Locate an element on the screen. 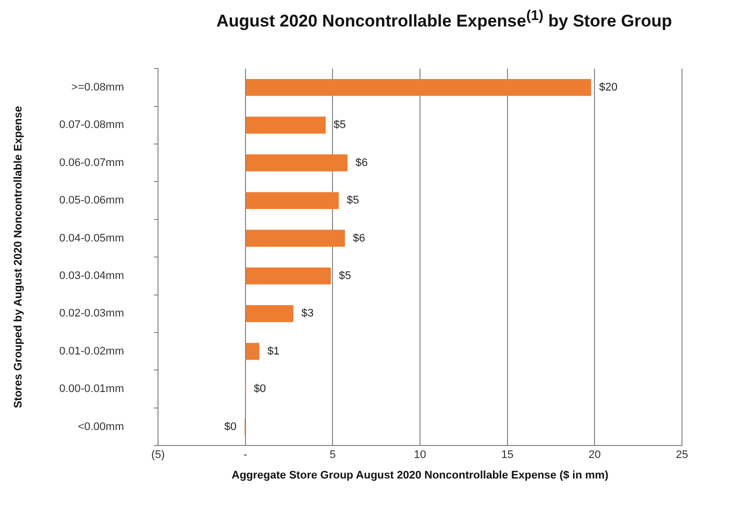 The width and height of the screenshot is (742, 508). y-axis-title: Stores Grouped by August 2020 Noncontrollable Expense is located at coordinates (18, 257).